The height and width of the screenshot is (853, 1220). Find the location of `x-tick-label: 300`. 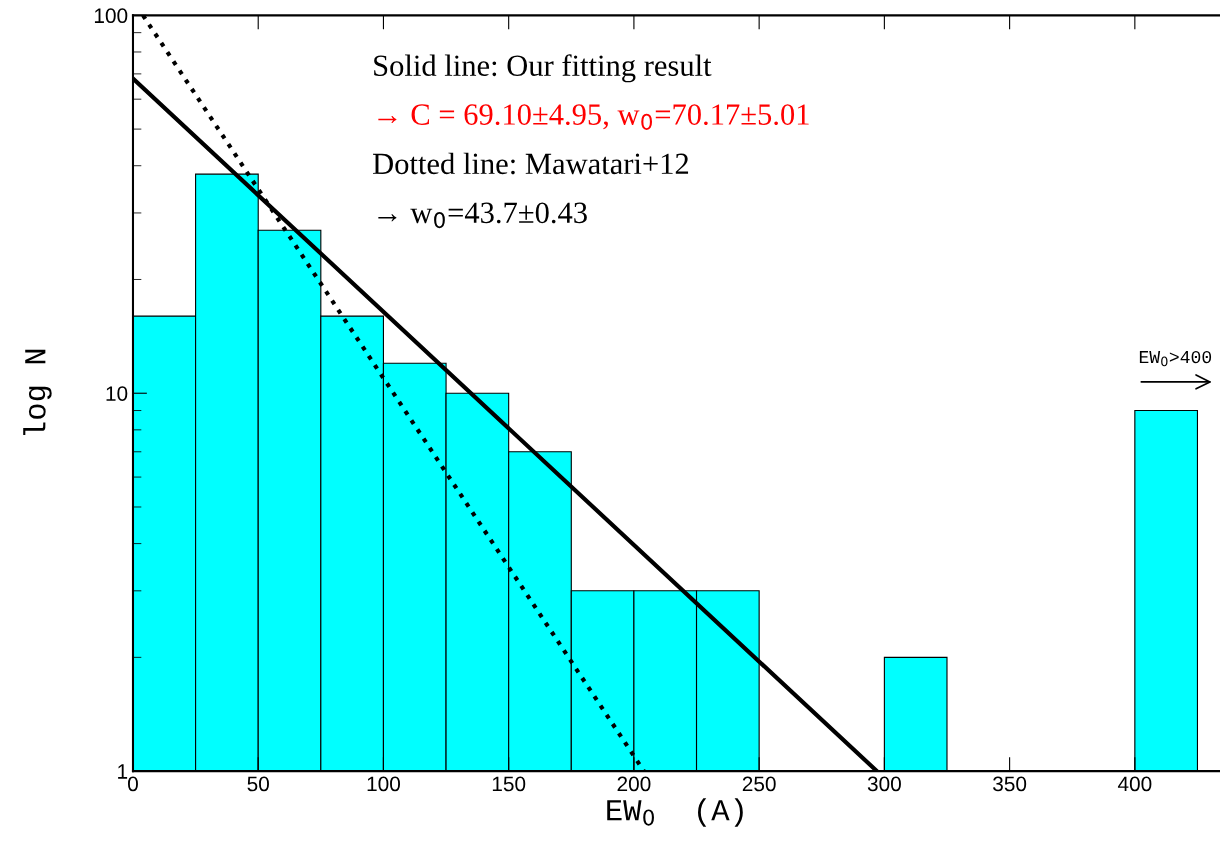

x-tick-label: 300 is located at coordinates (884, 784).